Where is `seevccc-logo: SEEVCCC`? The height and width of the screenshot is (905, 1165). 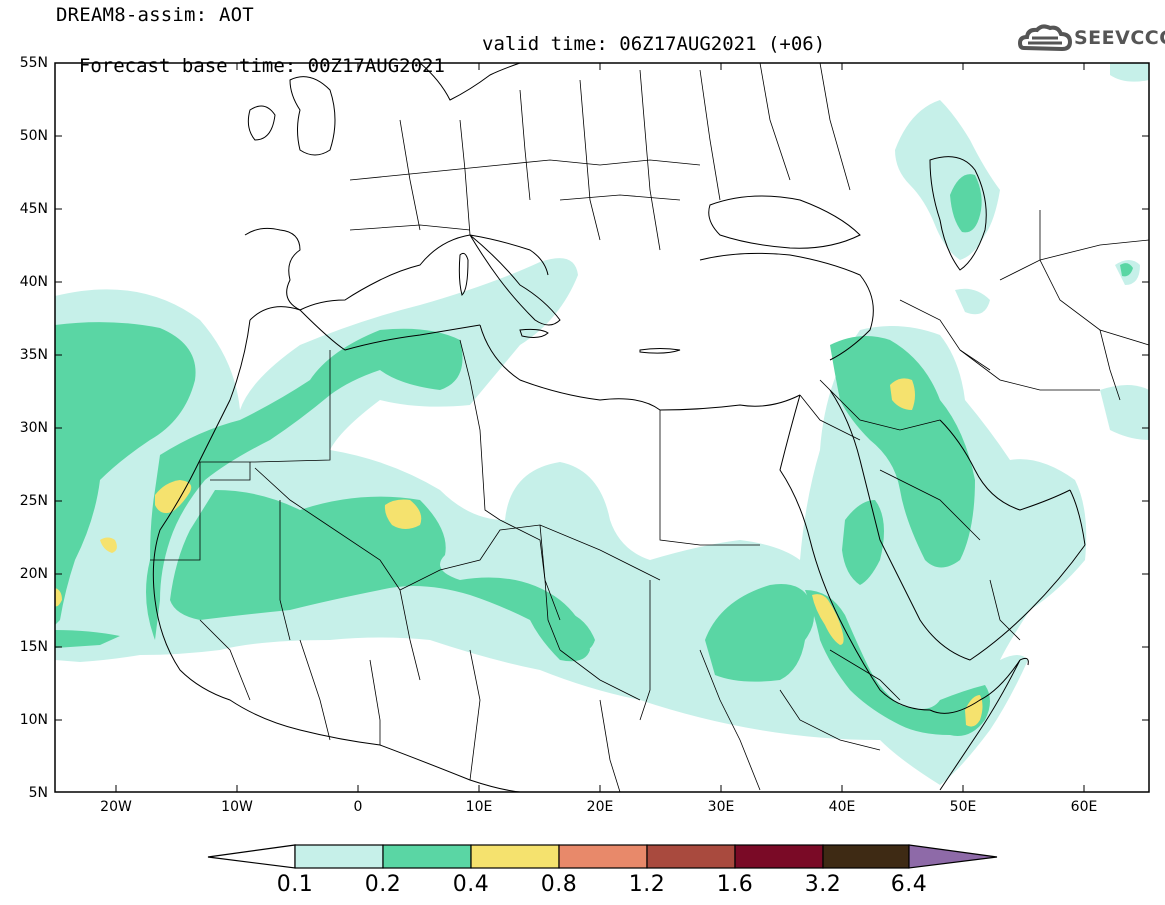 seevccc-logo: SEEVCCC is located at coordinates (1091, 40).